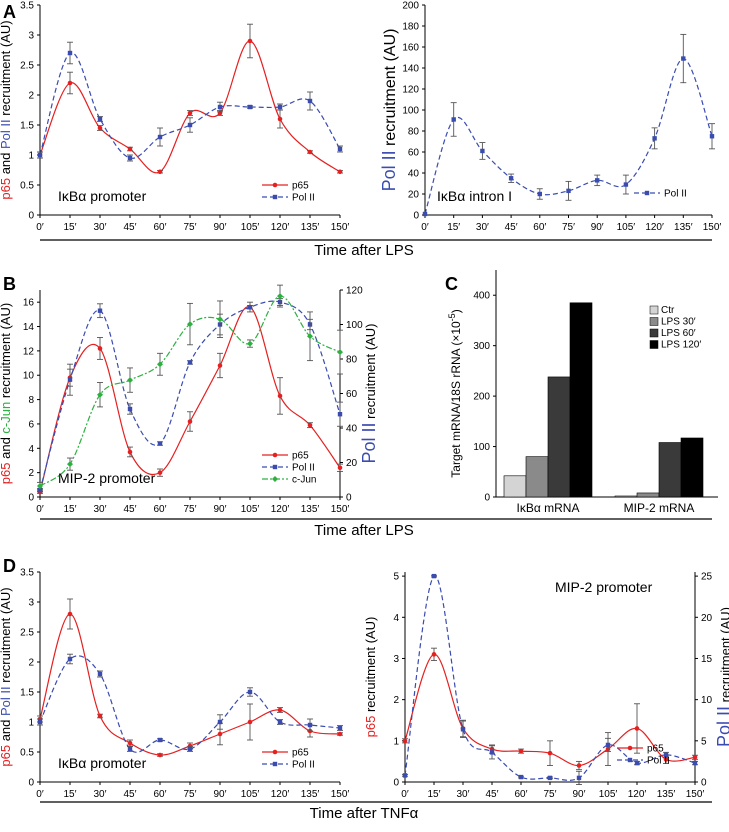 The image size is (729, 832). I want to click on legend-label: LPS 120′, so click(681, 345).